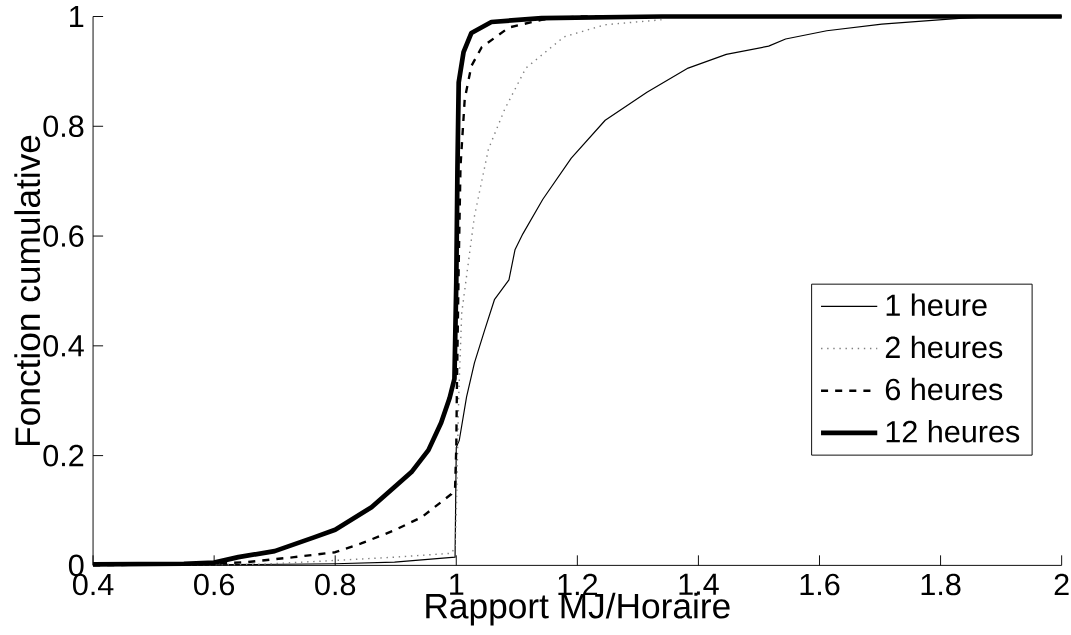 The width and height of the screenshot is (1071, 635). I want to click on x-tick-label: 1.6, so click(820, 584).